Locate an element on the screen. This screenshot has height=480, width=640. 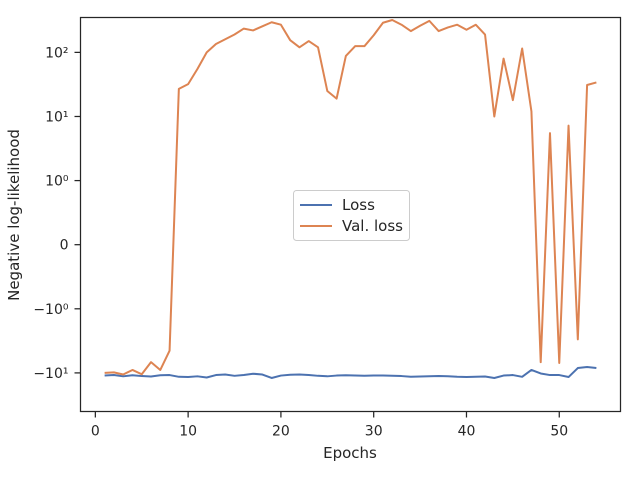
x-tick-label: 0 is located at coordinates (95, 432).